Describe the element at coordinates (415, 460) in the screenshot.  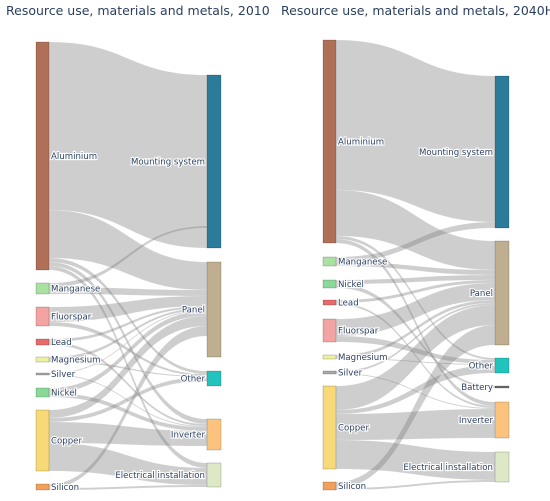
I see `link-copper-to-electrical-installation` at that location.